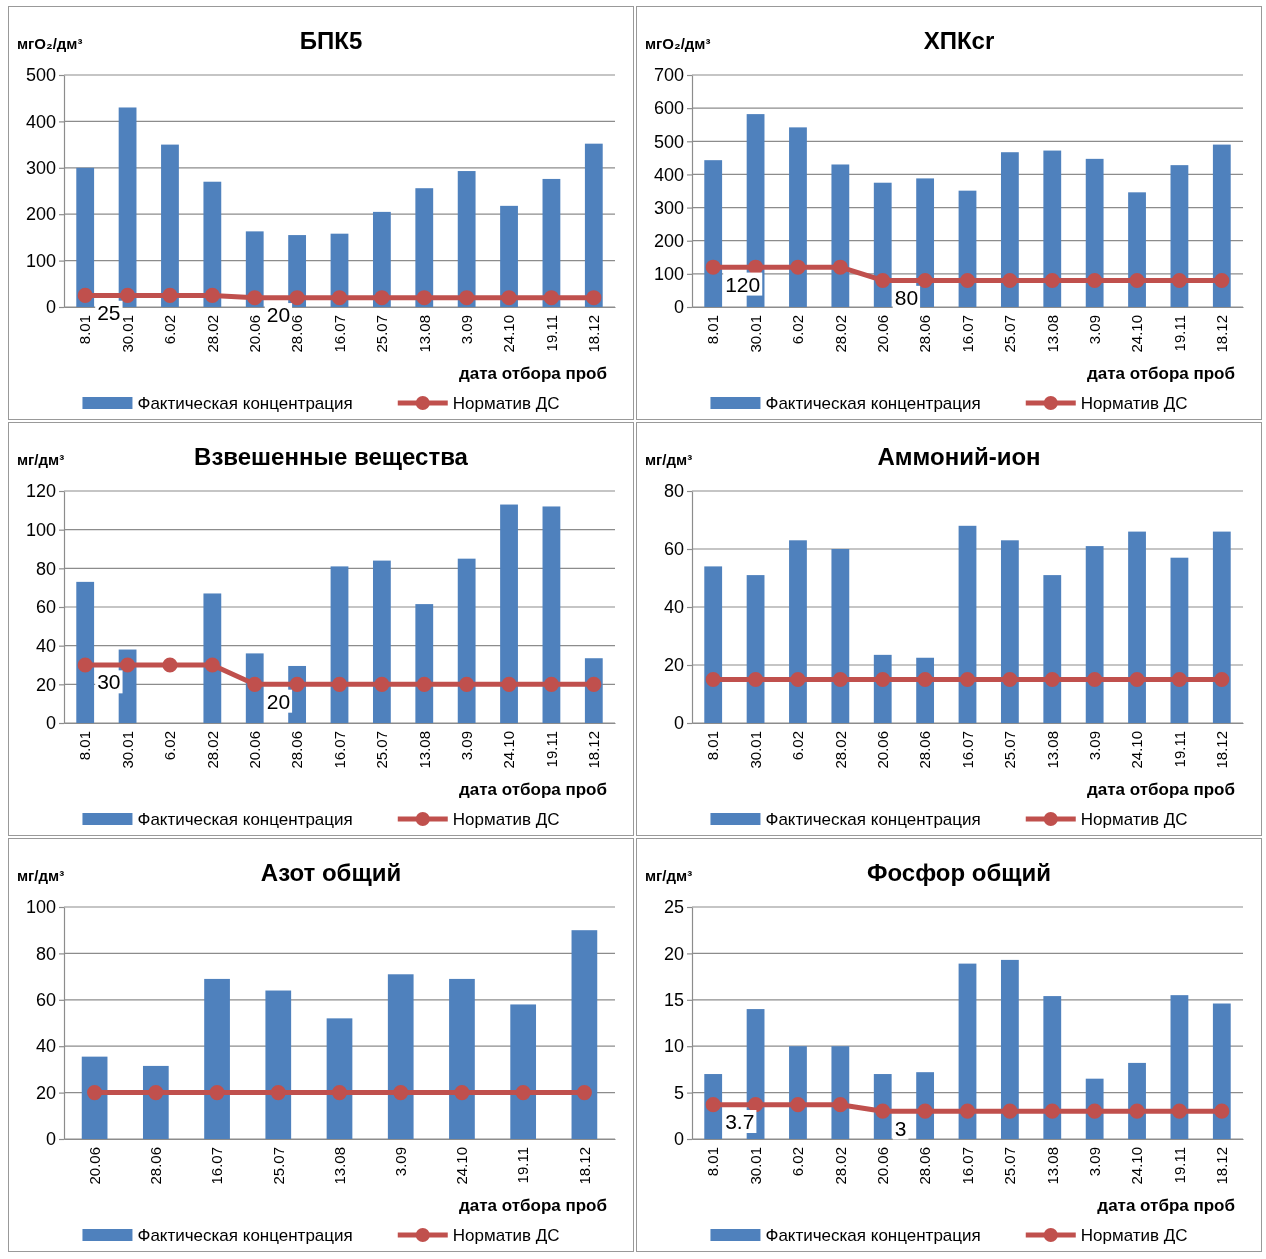  What do you see at coordinates (743, 284) in the screenshot?
I see `data-label: 120` at bounding box center [743, 284].